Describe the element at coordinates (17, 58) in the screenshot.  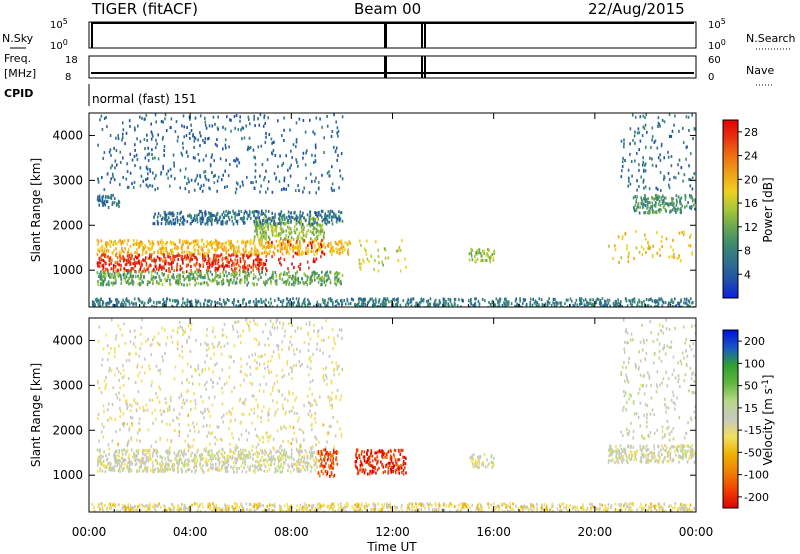
I see `freq-label: Freq.` at that location.